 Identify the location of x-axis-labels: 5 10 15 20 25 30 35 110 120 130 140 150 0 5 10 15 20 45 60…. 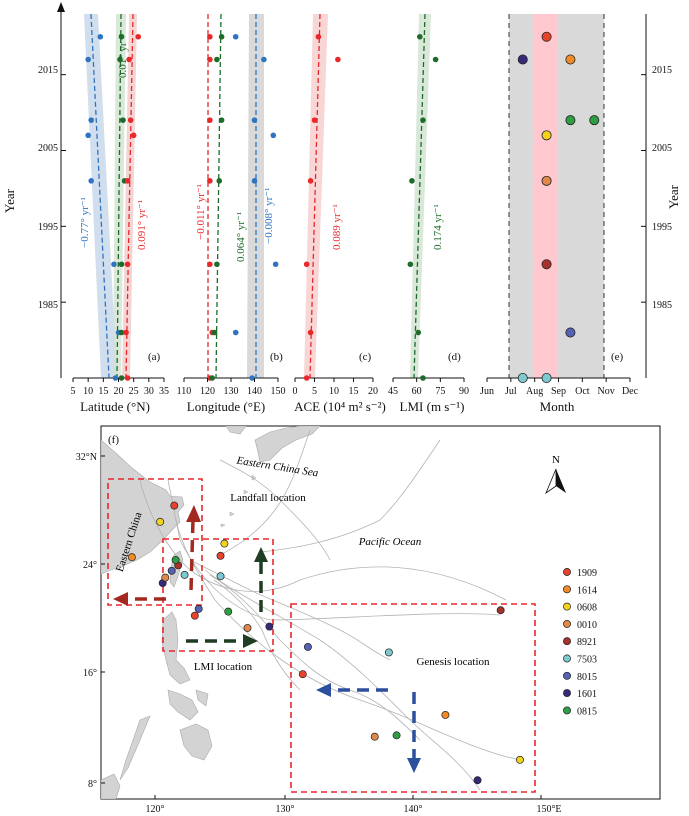
(355, 387).